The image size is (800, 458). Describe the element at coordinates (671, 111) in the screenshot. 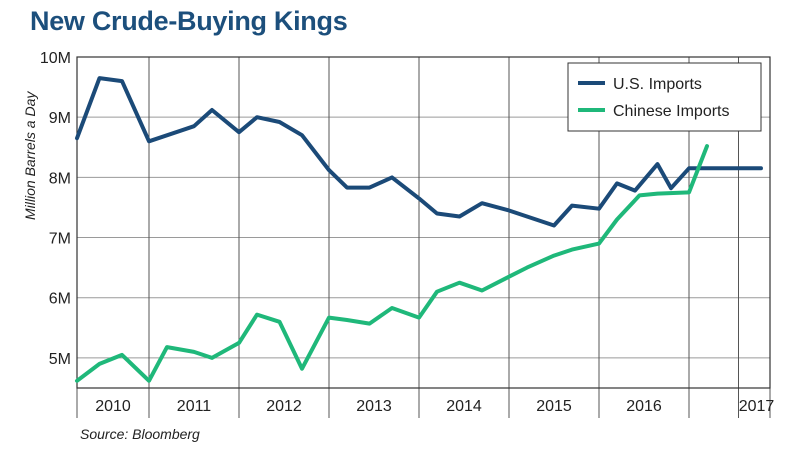

I see `legend-label: Chinese Imports` at that location.